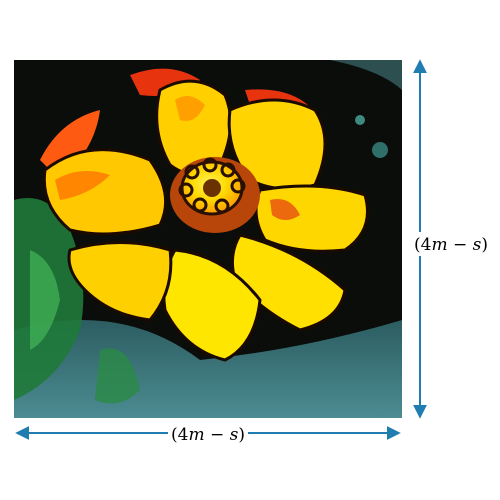 This screenshot has width=500, height=500. I want to click on width-label: (4m − s), so click(208, 435).